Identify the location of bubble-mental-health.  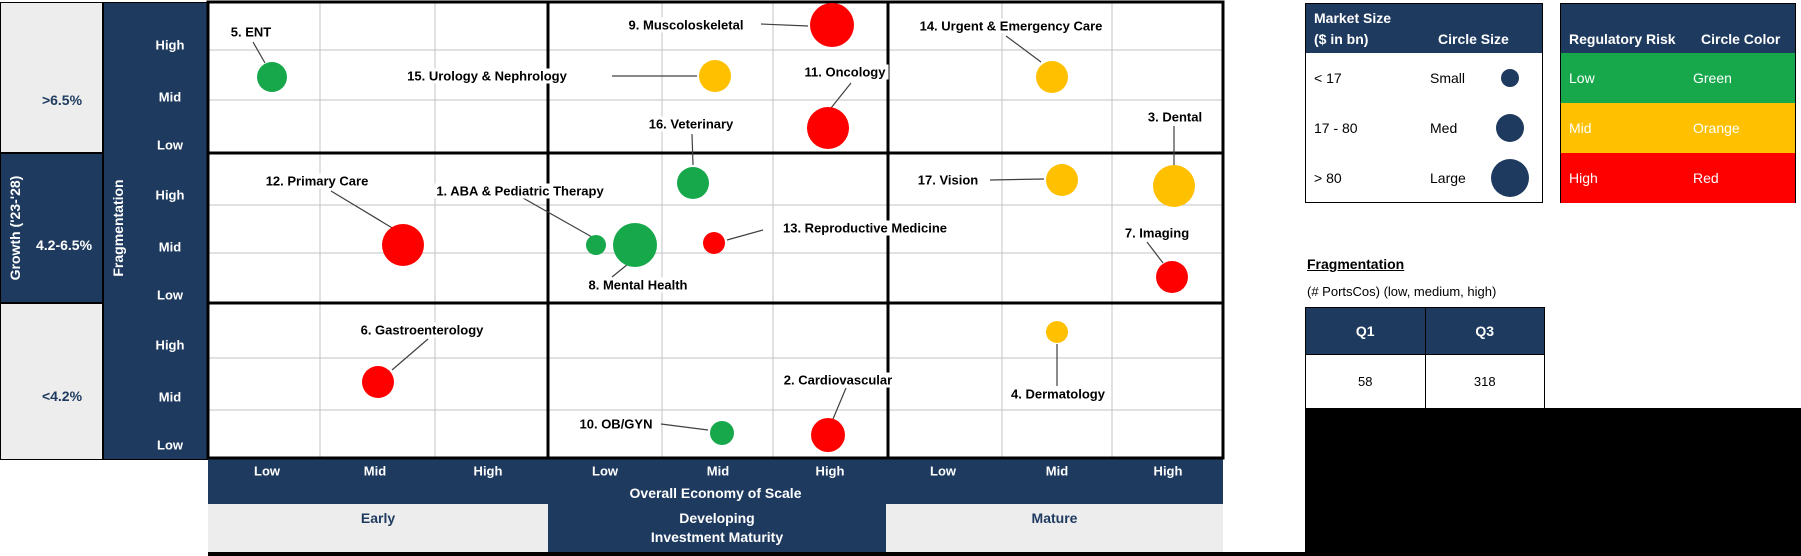
(635, 245).